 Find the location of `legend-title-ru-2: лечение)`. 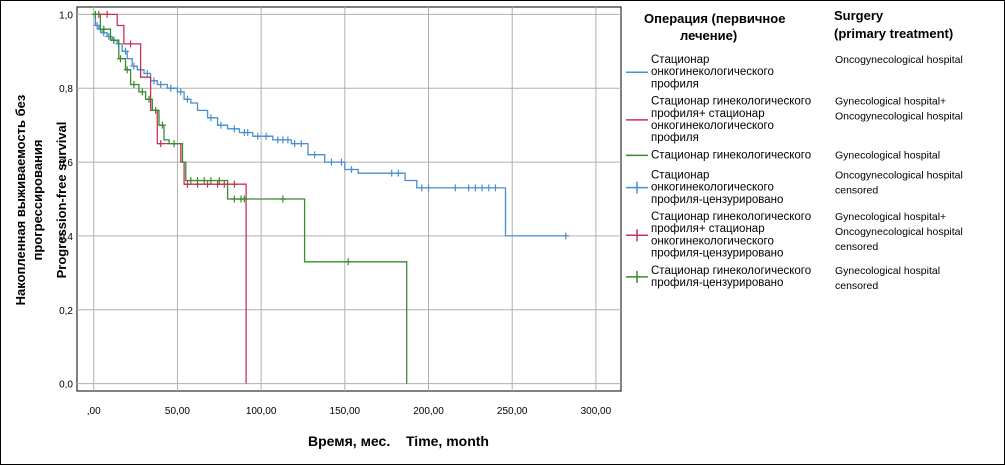

legend-title-ru-2: лечение) is located at coordinates (708, 35).